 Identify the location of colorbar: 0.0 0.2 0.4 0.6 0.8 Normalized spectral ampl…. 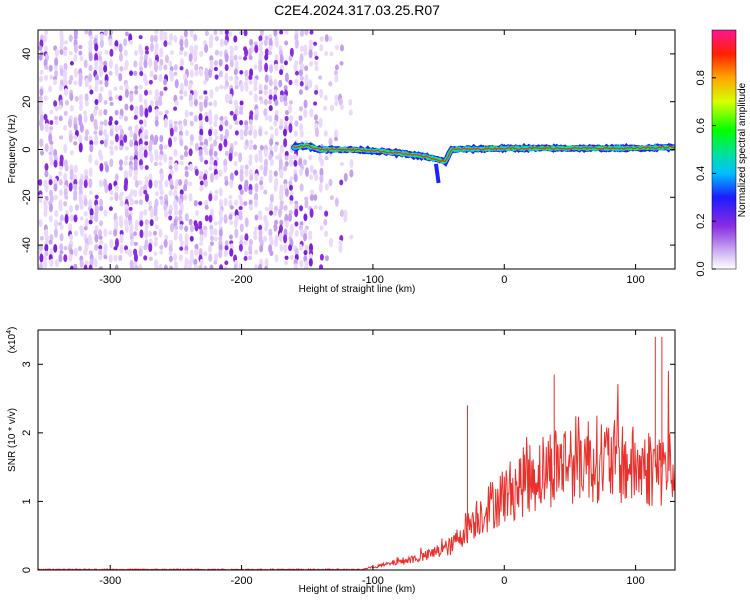
(721, 153).